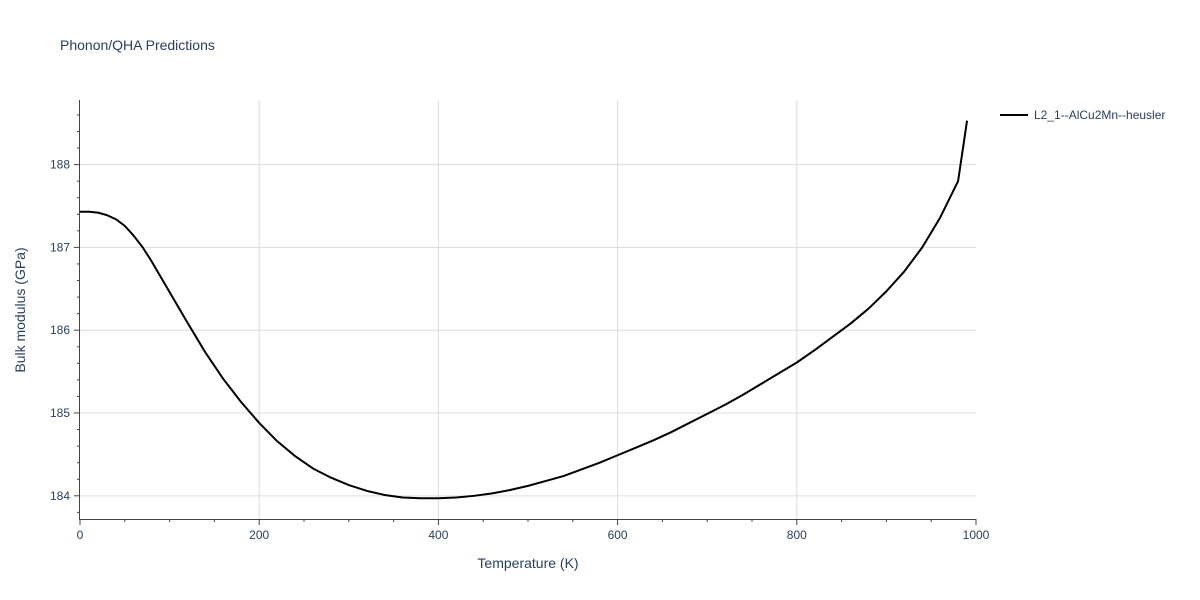 The width and height of the screenshot is (1200, 600). I want to click on legend: L2_1--AlCu2Mn--heusler, so click(1082, 115).